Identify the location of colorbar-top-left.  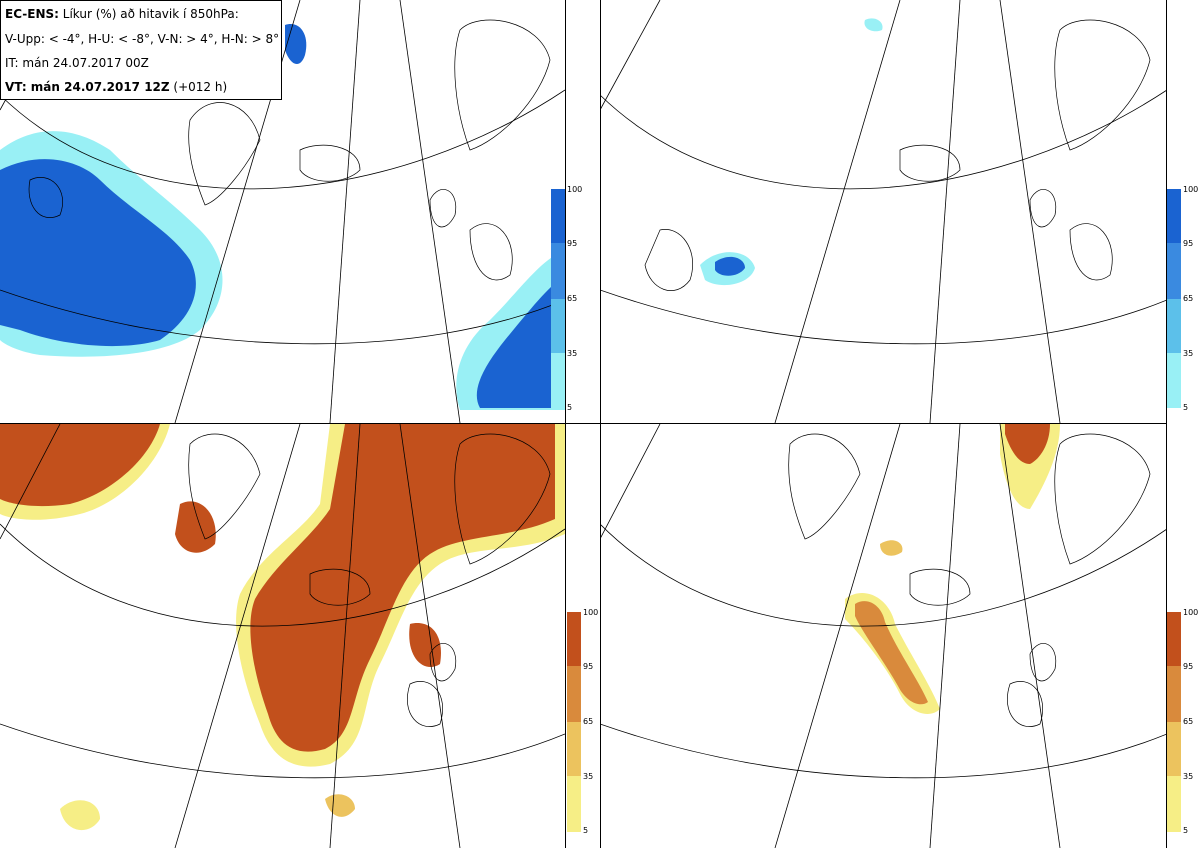
(558, 298).